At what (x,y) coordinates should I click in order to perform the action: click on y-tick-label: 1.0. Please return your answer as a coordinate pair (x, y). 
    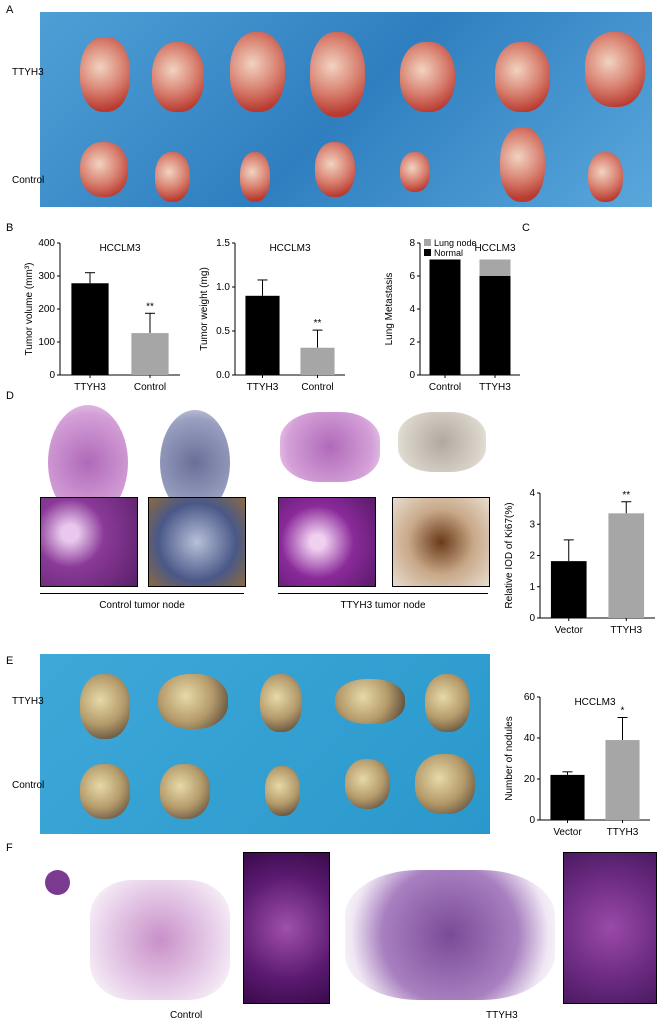
    Looking at the image, I should click on (223, 287).